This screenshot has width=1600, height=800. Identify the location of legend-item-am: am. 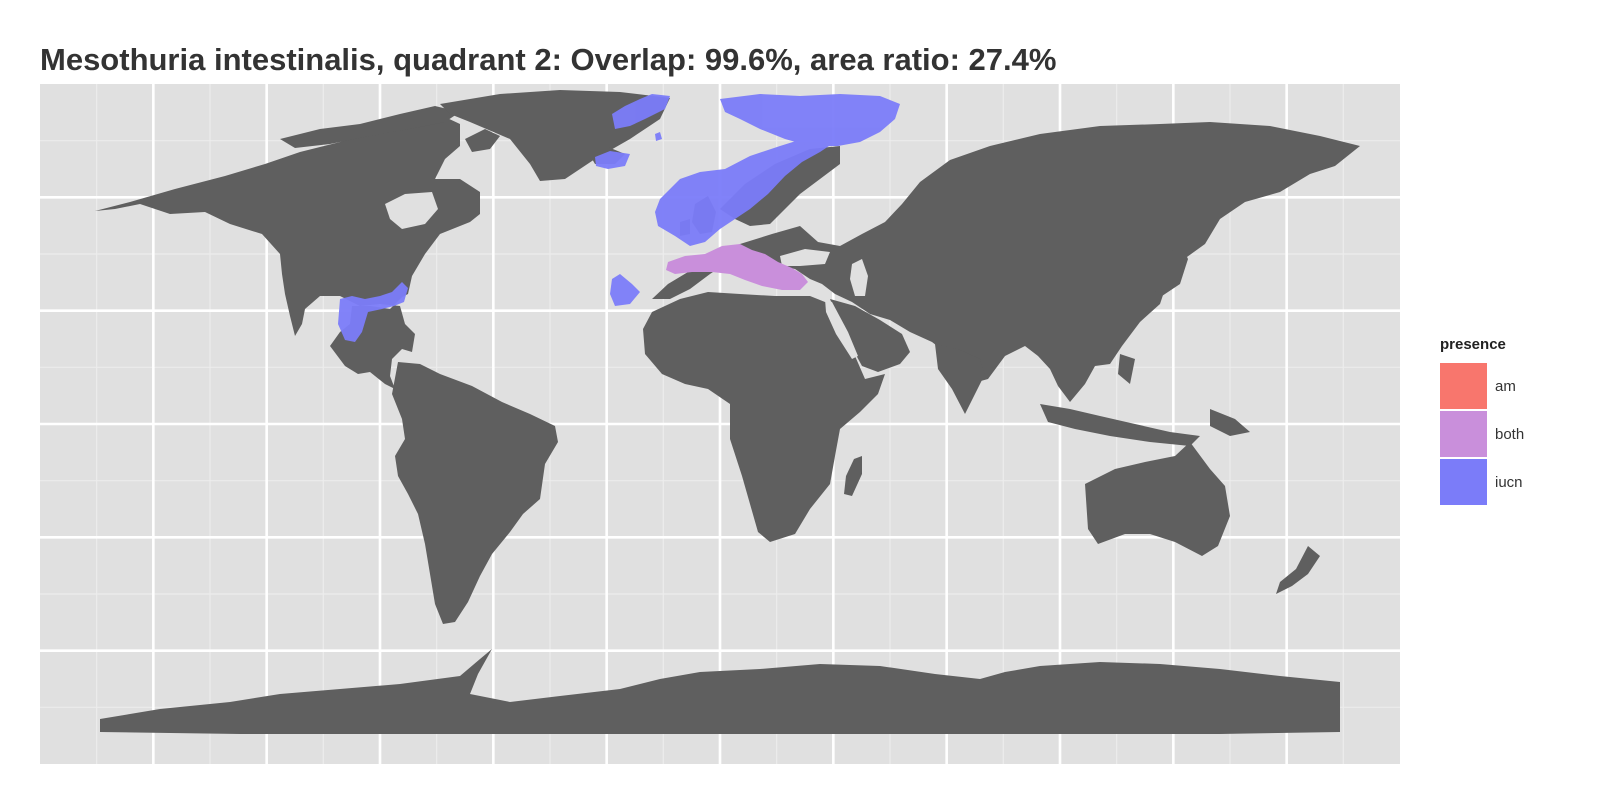
(1482, 386).